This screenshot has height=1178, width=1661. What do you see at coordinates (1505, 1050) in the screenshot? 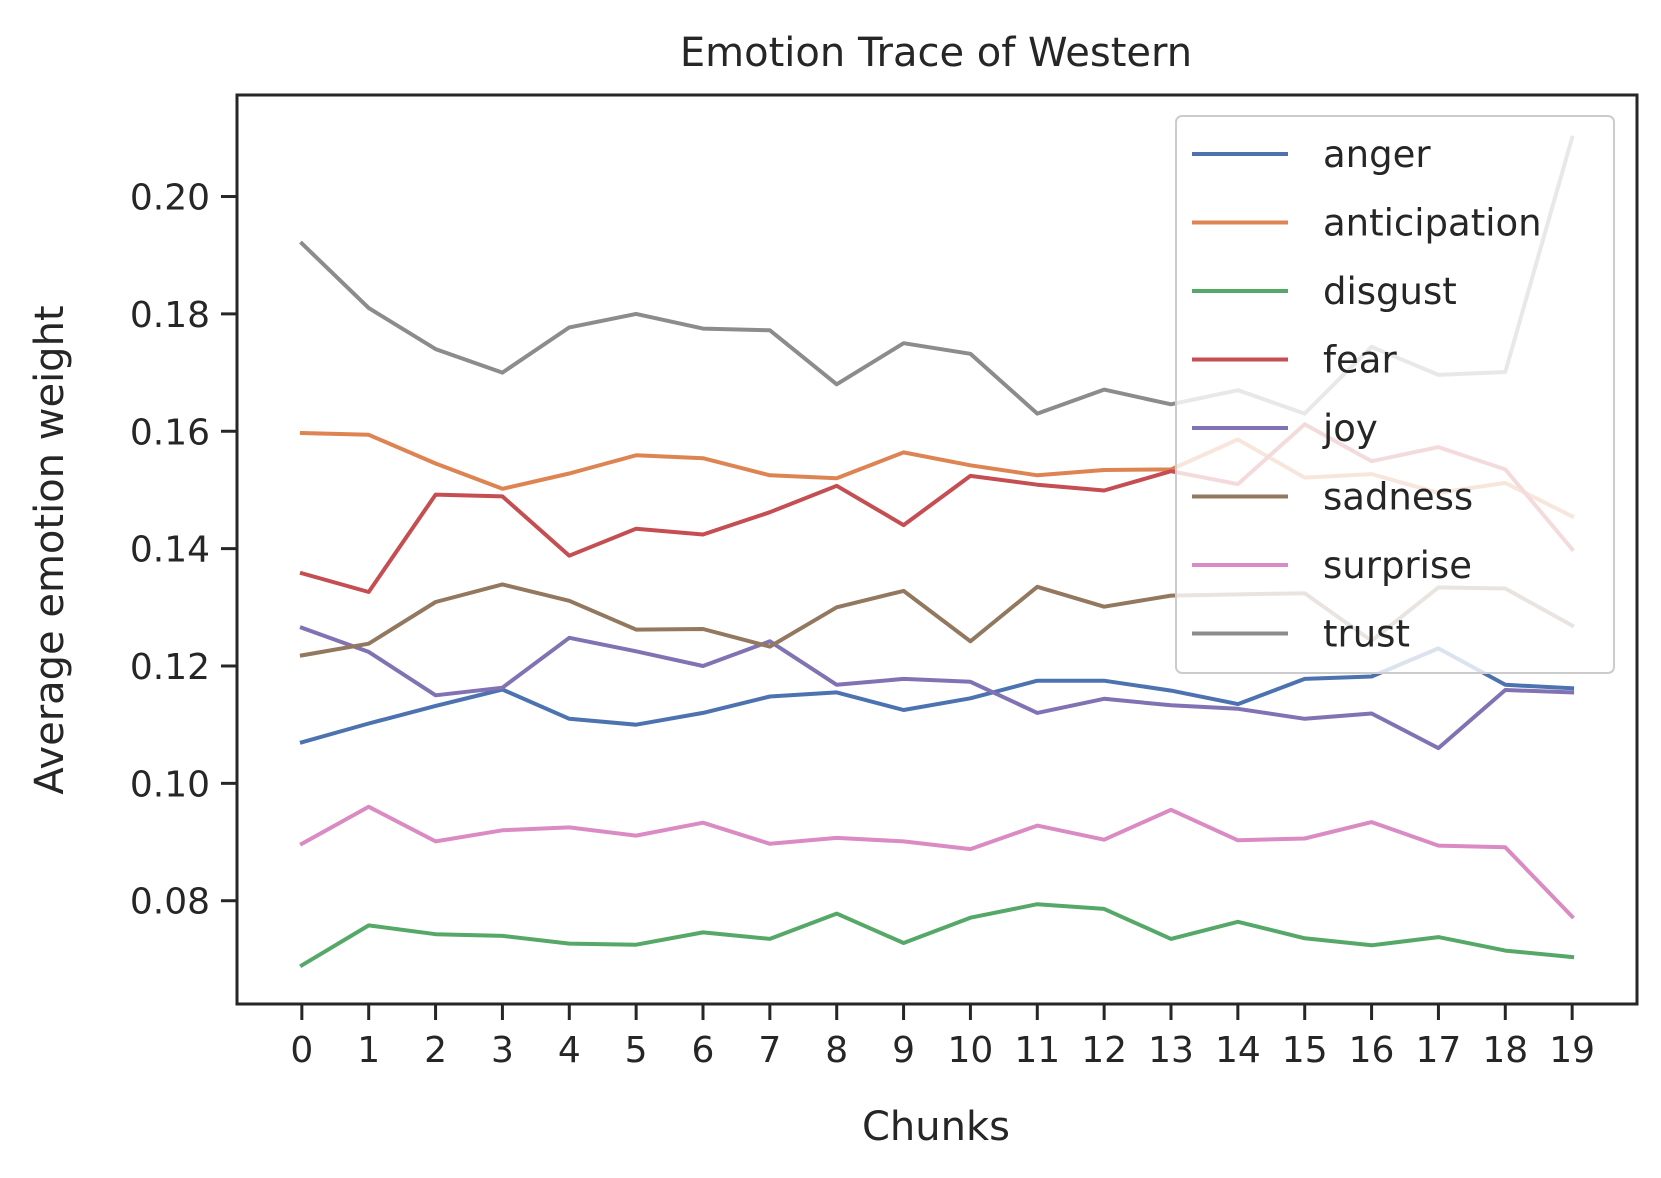
I see `x-tick-label: 18` at bounding box center [1505, 1050].